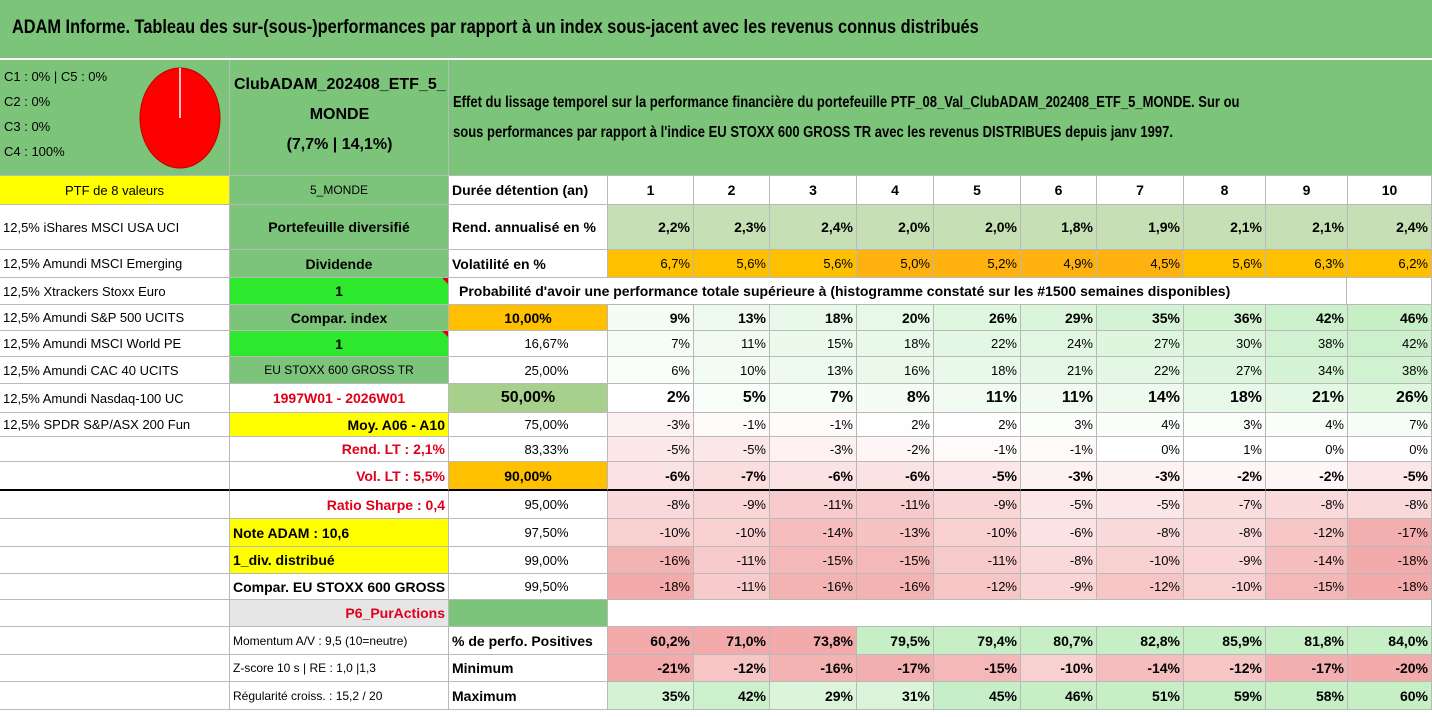  What do you see at coordinates (1140, 641) in the screenshot?
I see `stat-value: 82,8%` at bounding box center [1140, 641].